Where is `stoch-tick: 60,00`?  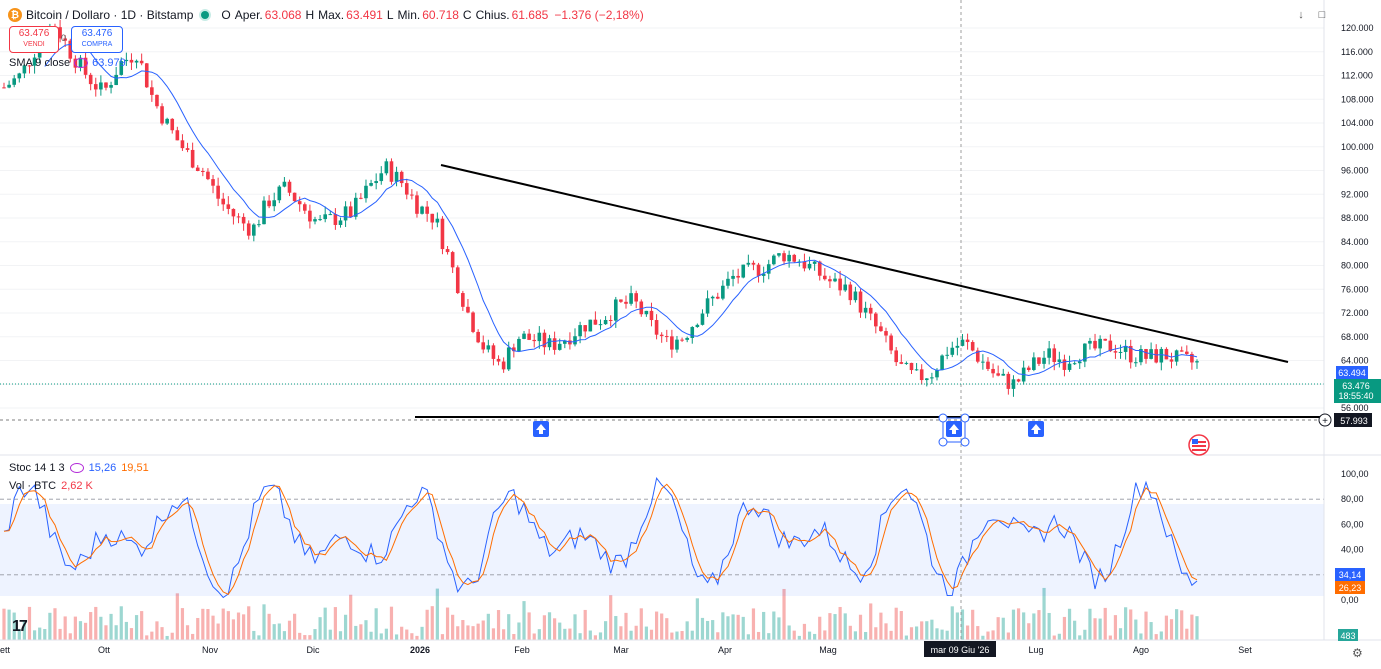
stoch-tick: 60,00 is located at coordinates (1352, 524).